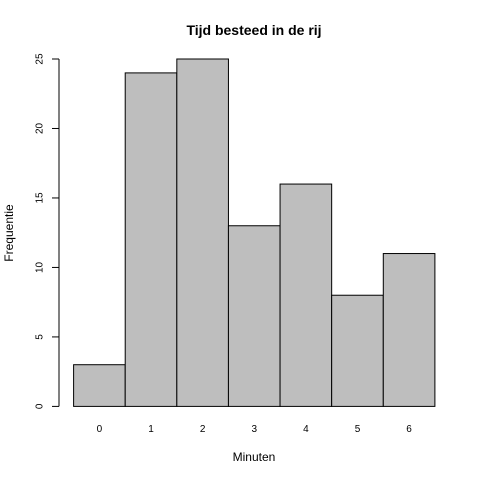 The width and height of the screenshot is (480, 485). What do you see at coordinates (151, 429) in the screenshot?
I see `x-tick-label: 1` at bounding box center [151, 429].